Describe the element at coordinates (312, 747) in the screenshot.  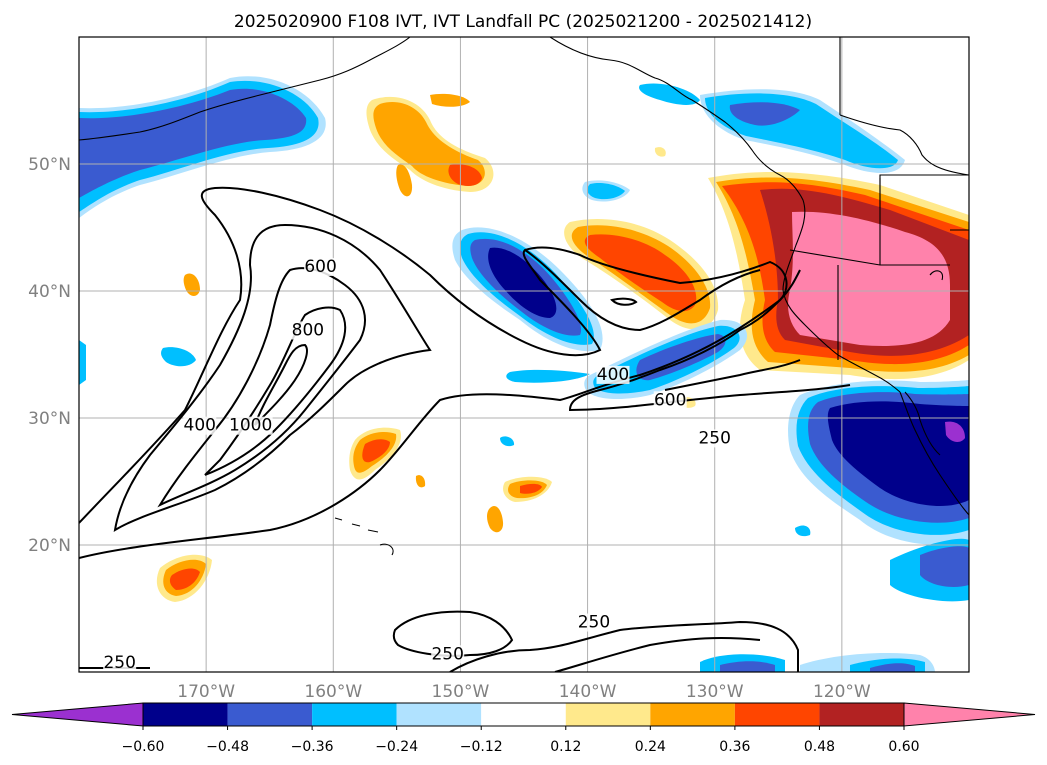
I see `colorbar-tick-label: −0.36` at that location.